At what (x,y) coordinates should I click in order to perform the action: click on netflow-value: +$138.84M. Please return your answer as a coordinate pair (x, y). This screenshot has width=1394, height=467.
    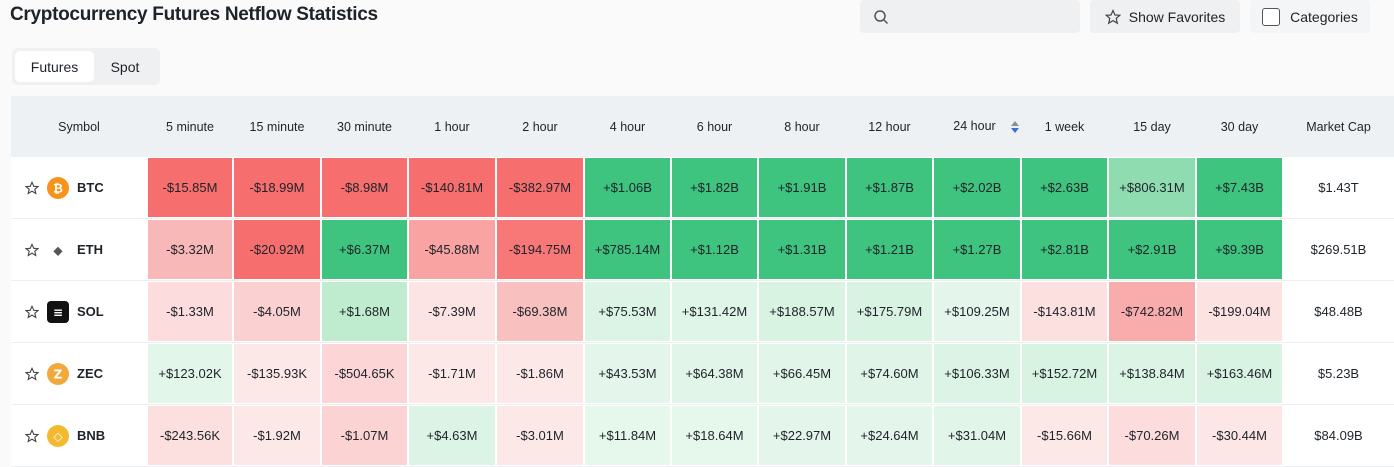
    Looking at the image, I should click on (1152, 373).